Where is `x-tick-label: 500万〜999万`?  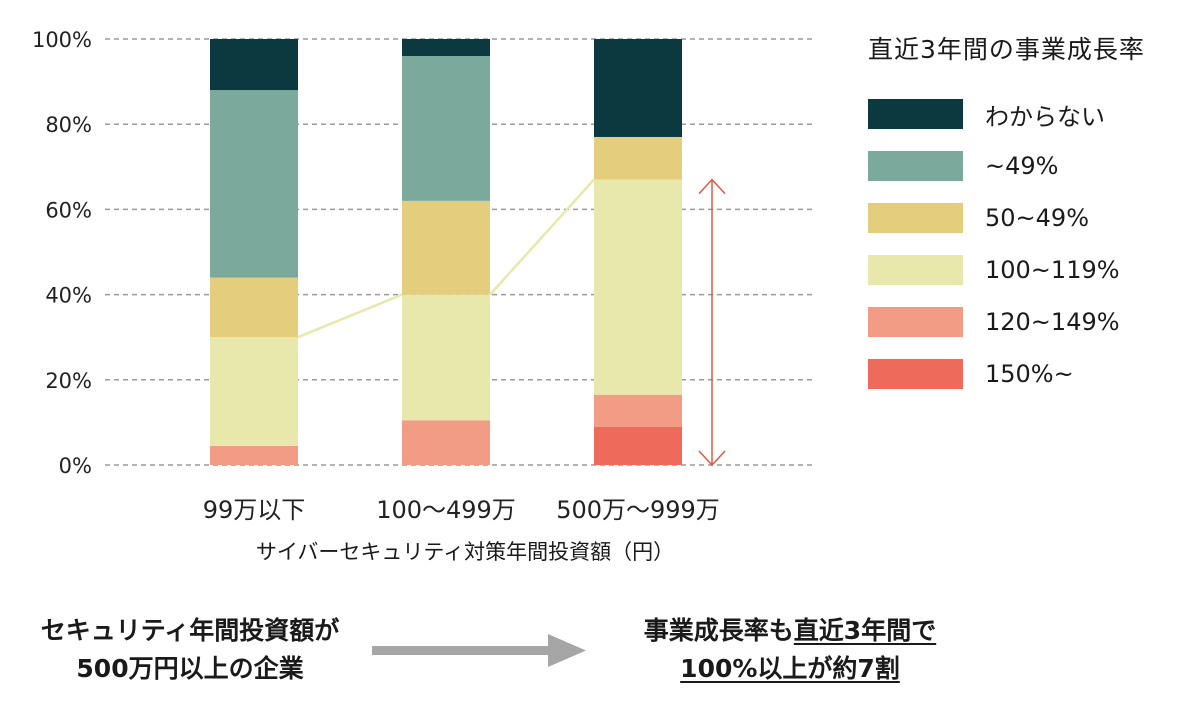 x-tick-label: 500万〜999万 is located at coordinates (638, 510).